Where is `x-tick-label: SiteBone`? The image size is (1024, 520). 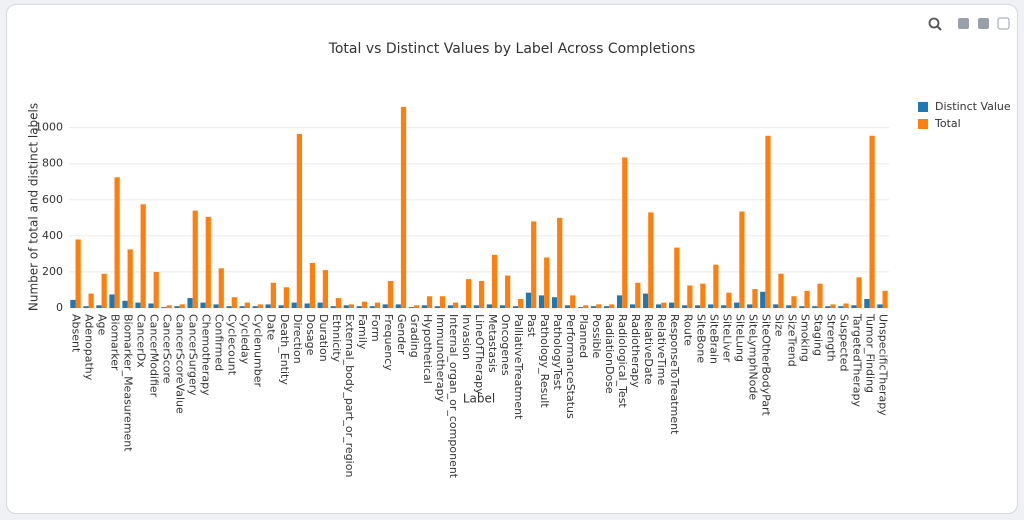 x-tick-label: SiteBone is located at coordinates (700, 338).